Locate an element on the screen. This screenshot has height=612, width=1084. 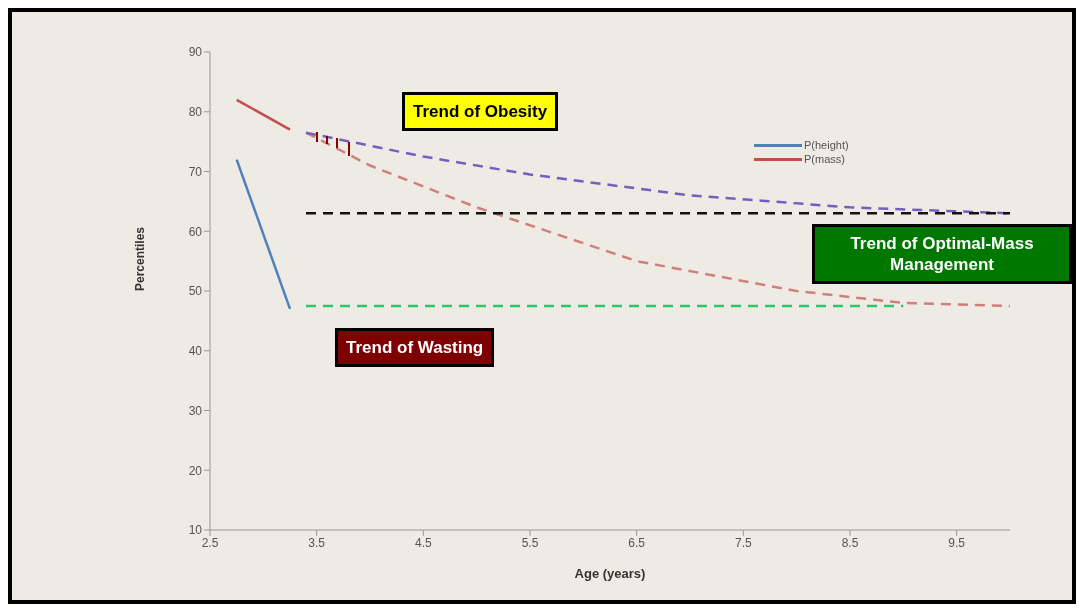
x-tick-label: 2.5 is located at coordinates (210, 542).